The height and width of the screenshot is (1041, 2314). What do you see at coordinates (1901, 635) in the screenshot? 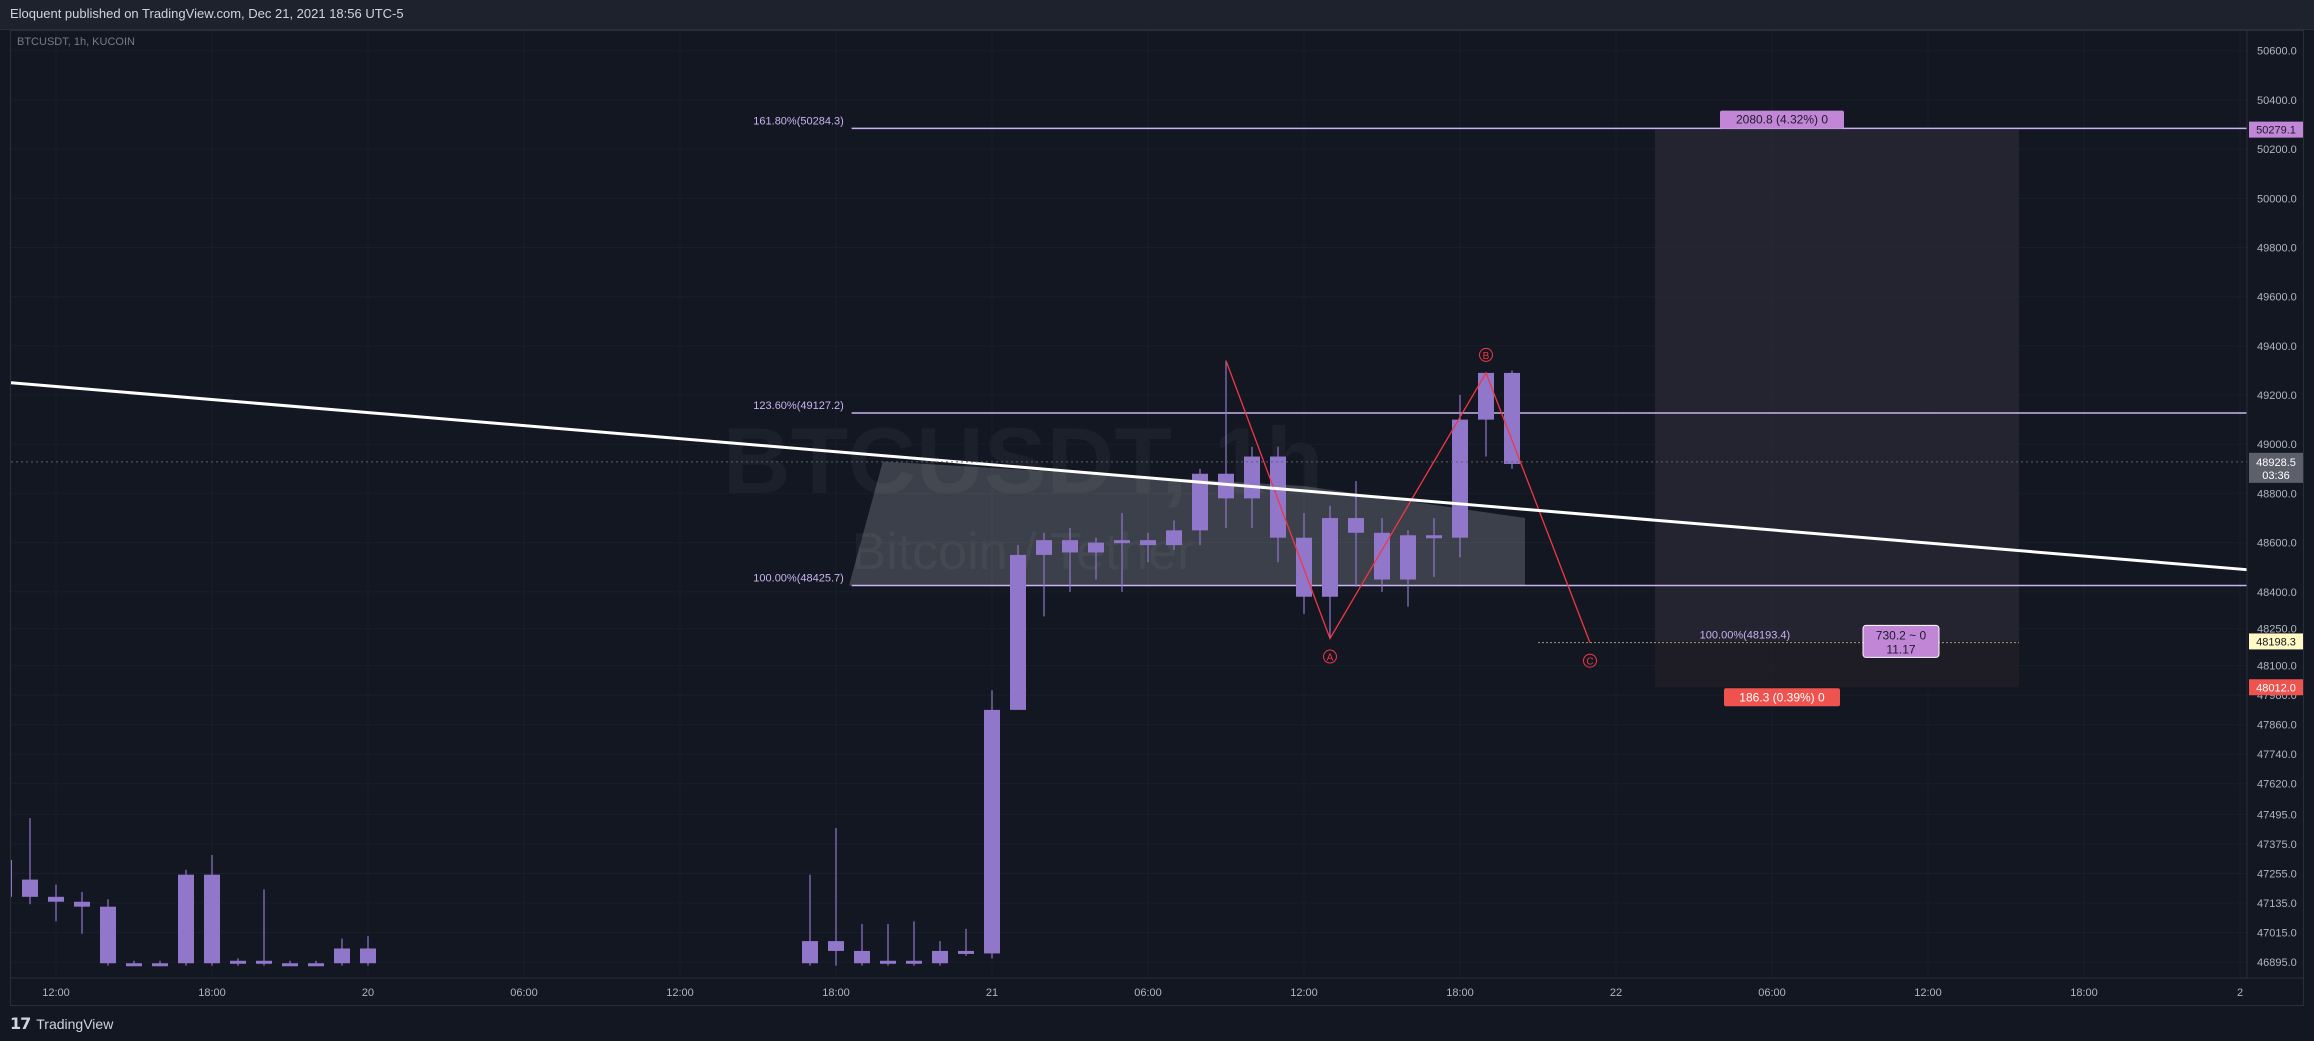
I see `center-label-line1: 730.2 ~ 0` at bounding box center [1901, 635].